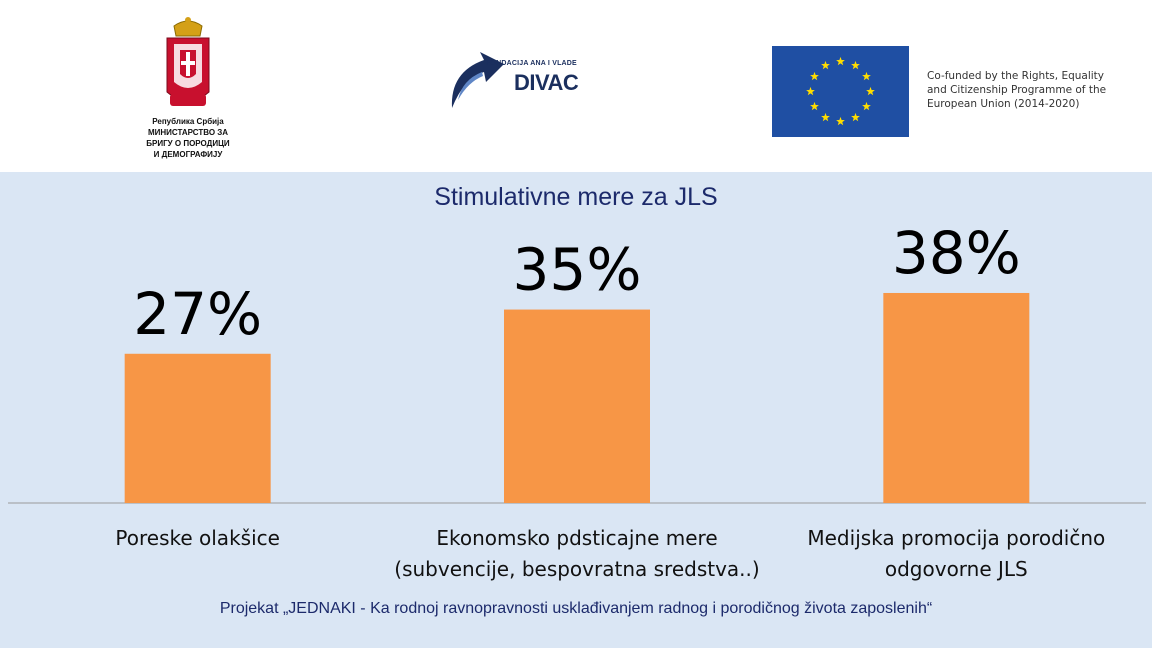  Describe the element at coordinates (188, 132) in the screenshot. I see `serbia-text-line-2: МИНИСТАРСТВО ЗА` at that location.